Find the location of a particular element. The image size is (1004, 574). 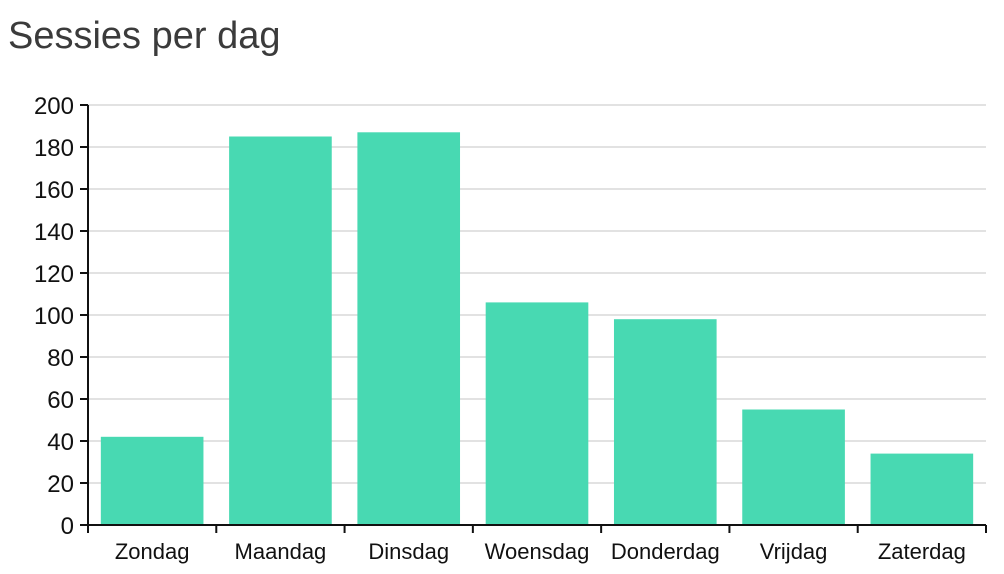

y-tick-label: 60 is located at coordinates (60, 400).